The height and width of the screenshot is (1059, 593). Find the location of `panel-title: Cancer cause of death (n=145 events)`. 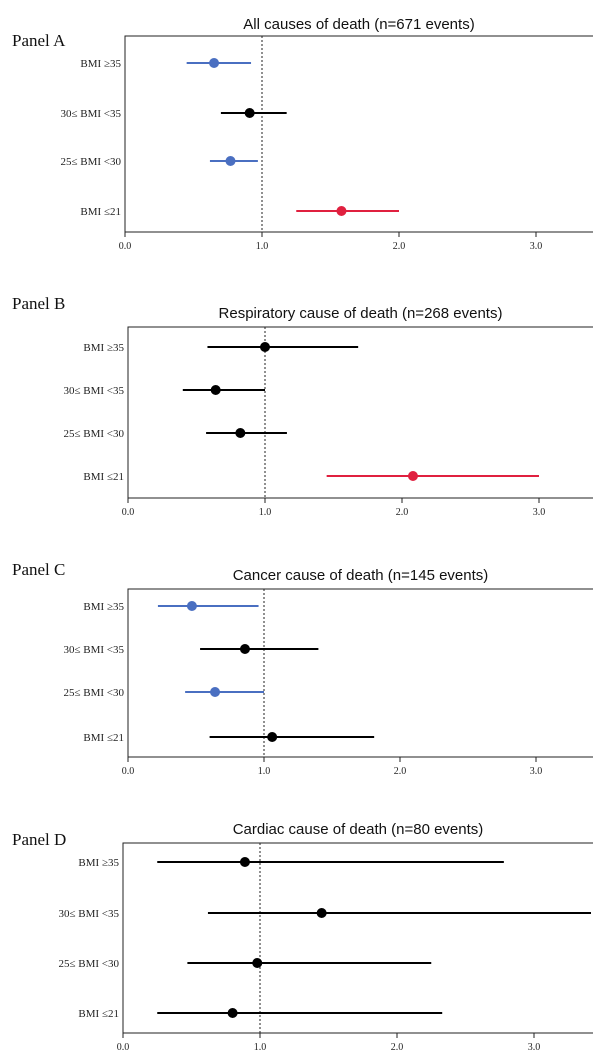

panel-title: Cancer cause of death (n=145 events) is located at coordinates (361, 575).